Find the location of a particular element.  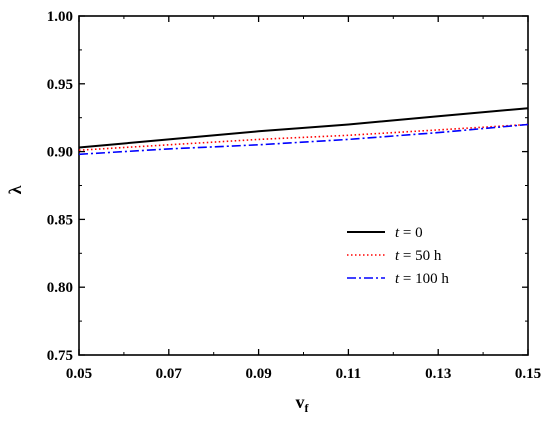

legend-label-2: t = 100 h is located at coordinates (422, 279).